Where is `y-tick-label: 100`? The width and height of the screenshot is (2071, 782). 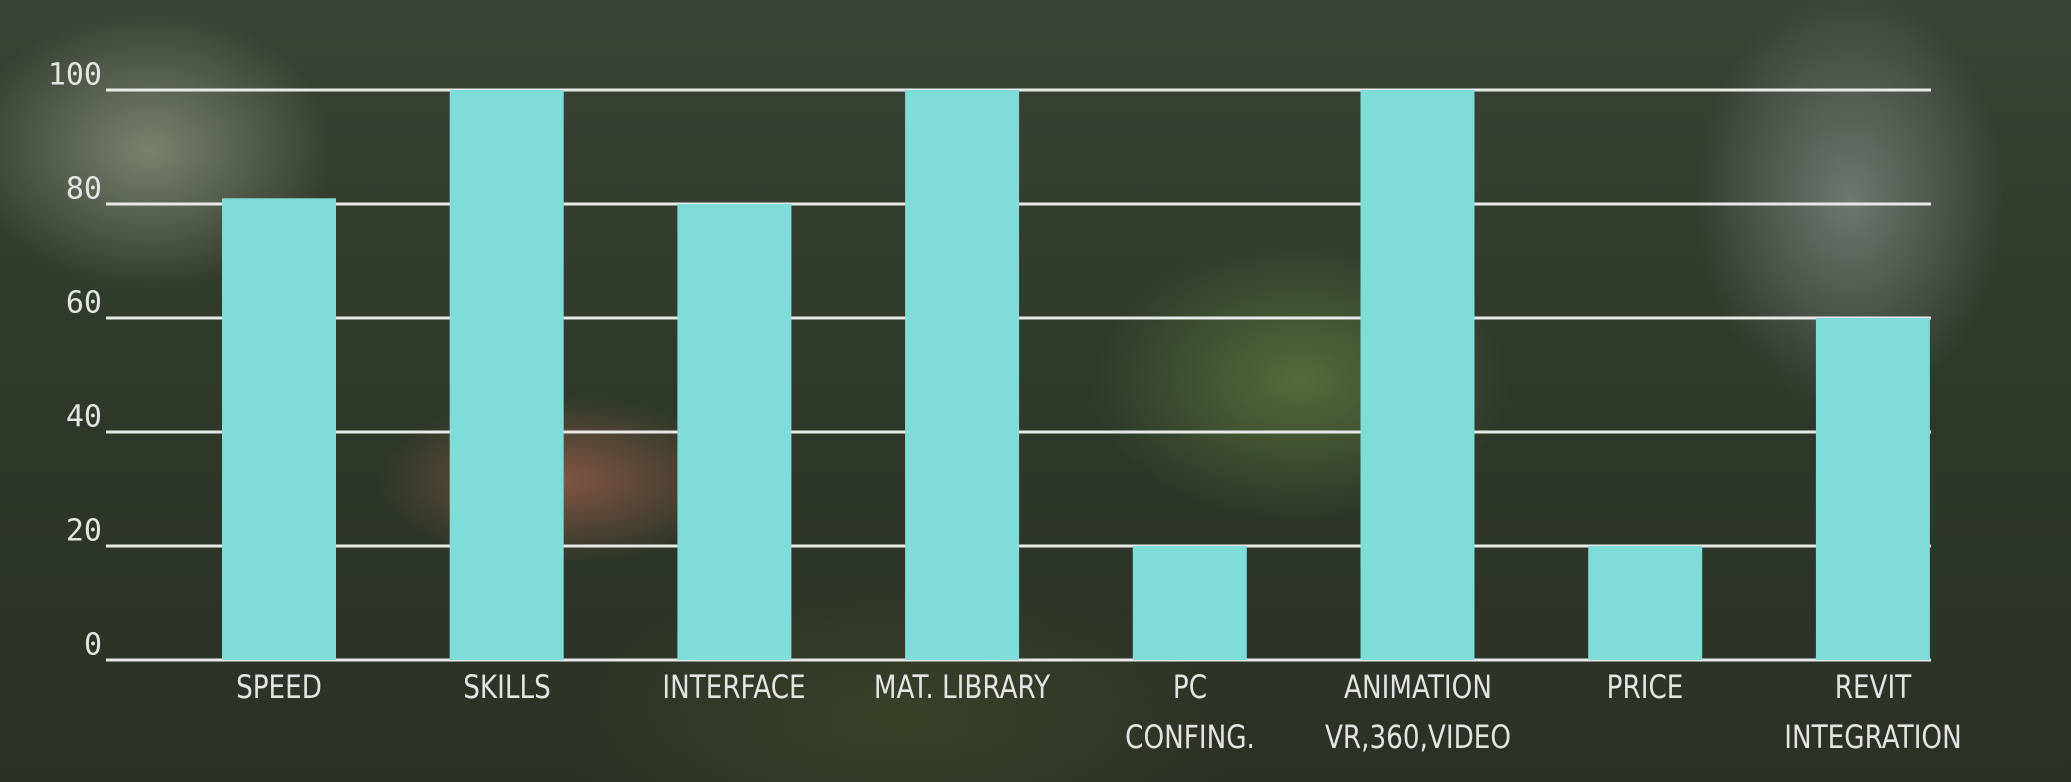
y-tick-label: 100 is located at coordinates (75, 75).